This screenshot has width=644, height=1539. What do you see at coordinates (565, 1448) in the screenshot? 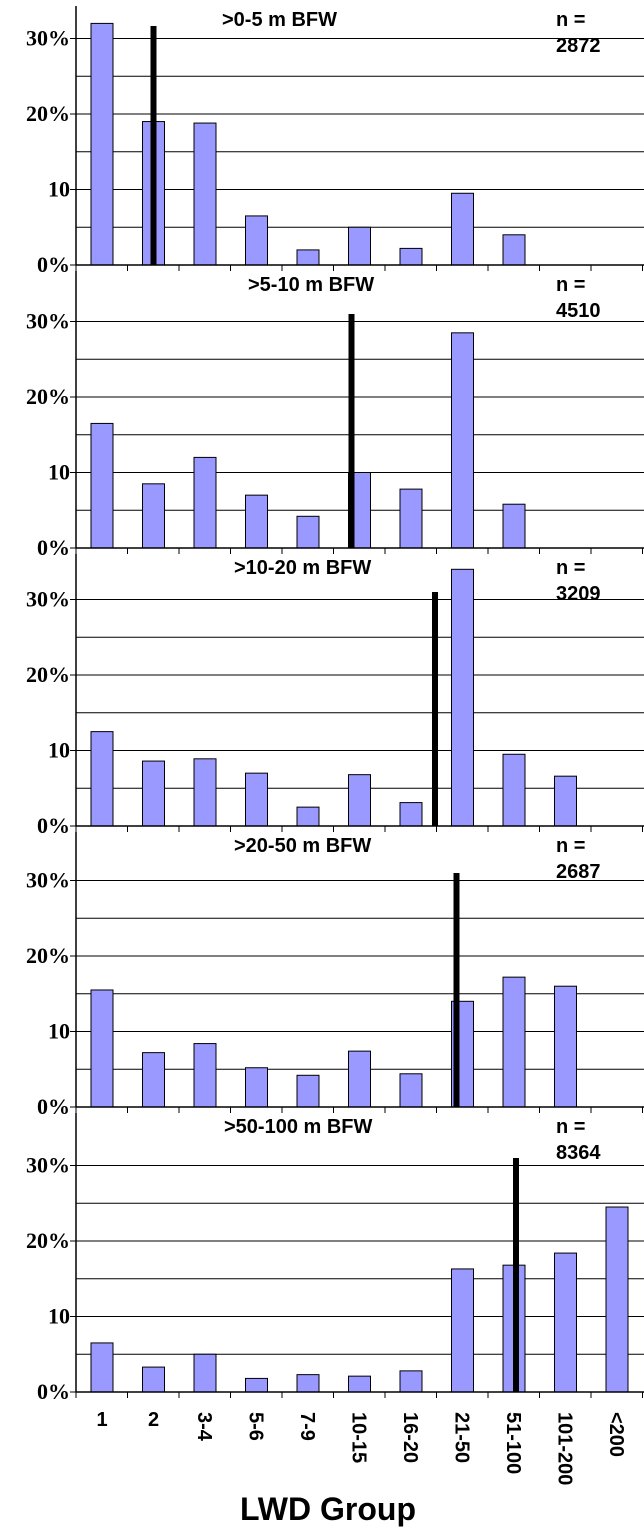
I see `x-tick-label: 101-200` at bounding box center [565, 1448].